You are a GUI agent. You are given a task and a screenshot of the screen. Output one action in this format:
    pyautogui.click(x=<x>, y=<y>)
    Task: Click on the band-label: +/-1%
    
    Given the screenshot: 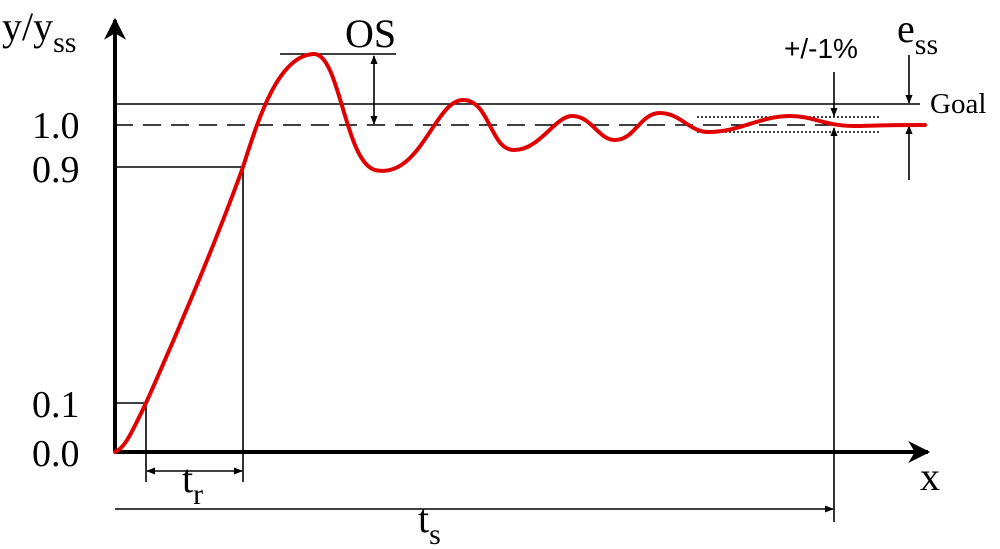 What is the action you would take?
    pyautogui.click(x=821, y=48)
    